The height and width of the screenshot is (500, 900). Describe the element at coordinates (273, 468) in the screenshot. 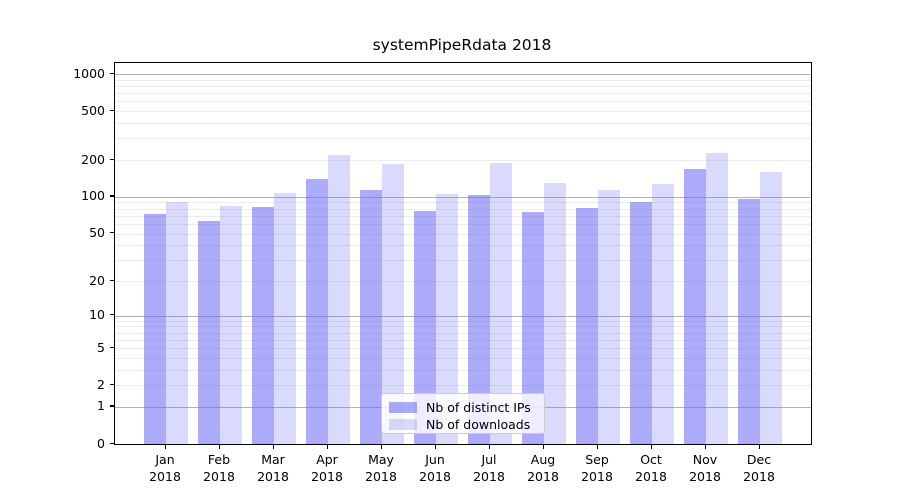

I see `x-tick-label: Mar 2018` at that location.